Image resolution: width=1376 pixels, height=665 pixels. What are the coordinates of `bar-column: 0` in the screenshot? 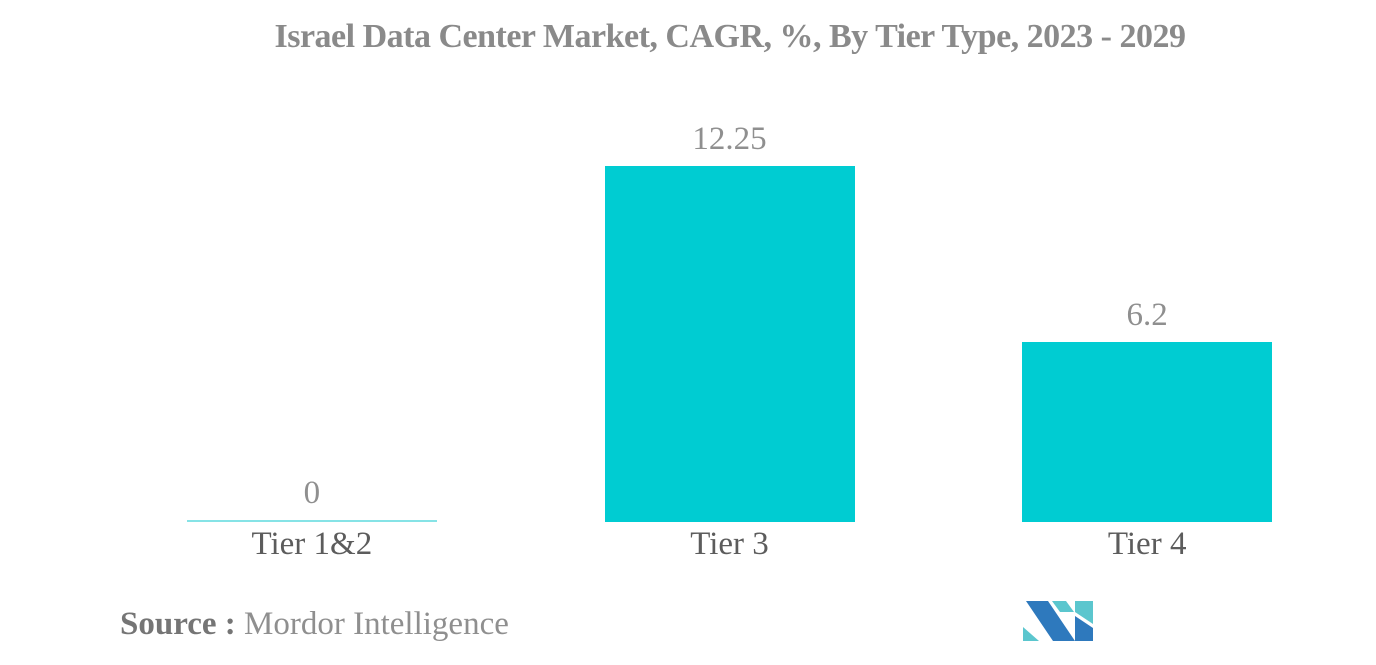 It's located at (312, 499).